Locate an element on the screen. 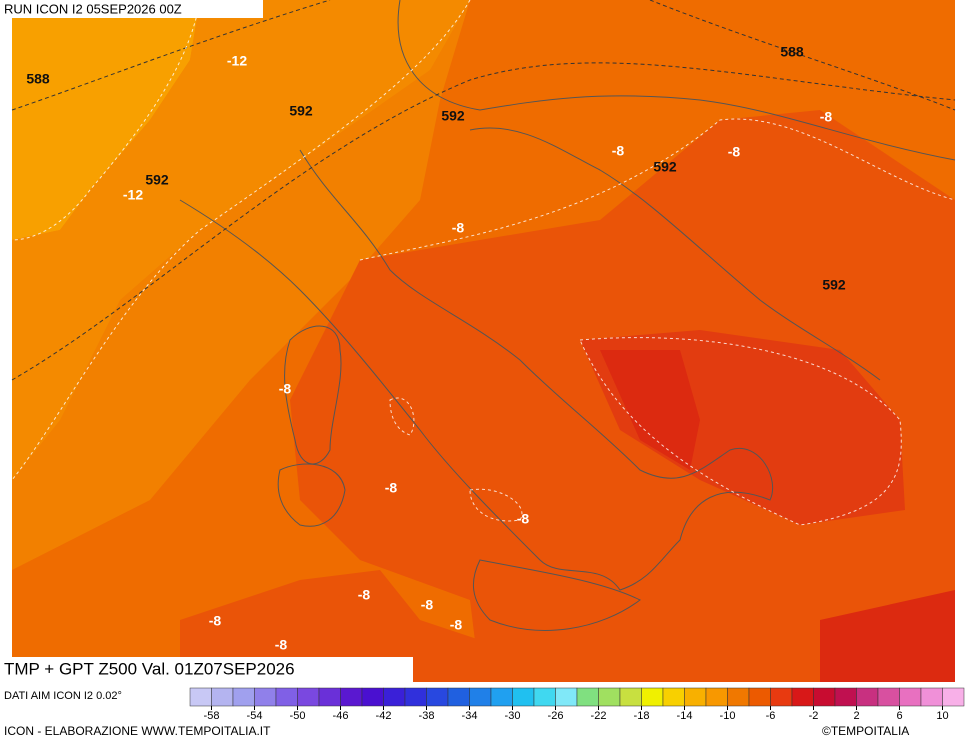  title-box is located at coordinates (206, 669).